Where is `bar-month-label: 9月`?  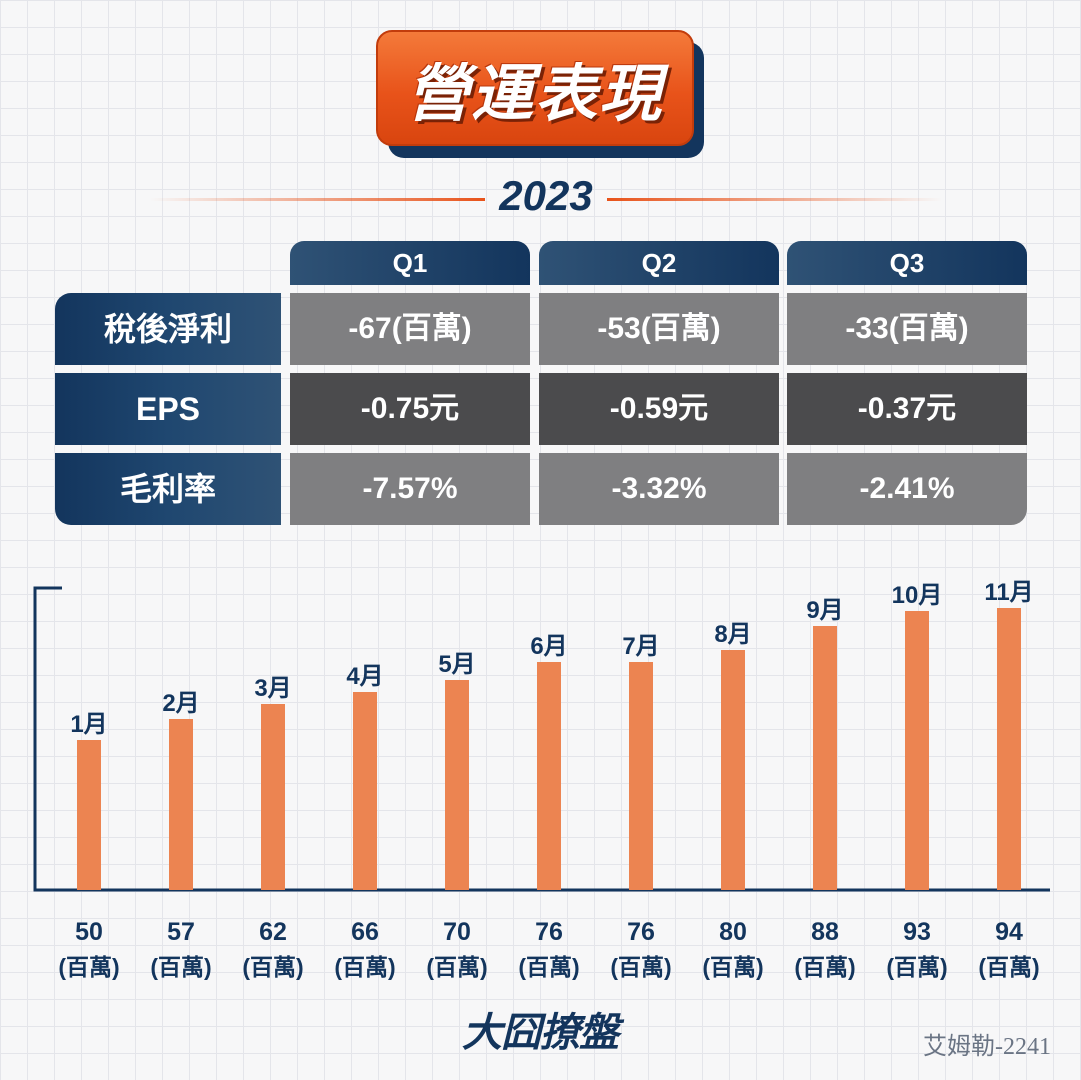 bar-month-label: 9月 is located at coordinates (824, 610).